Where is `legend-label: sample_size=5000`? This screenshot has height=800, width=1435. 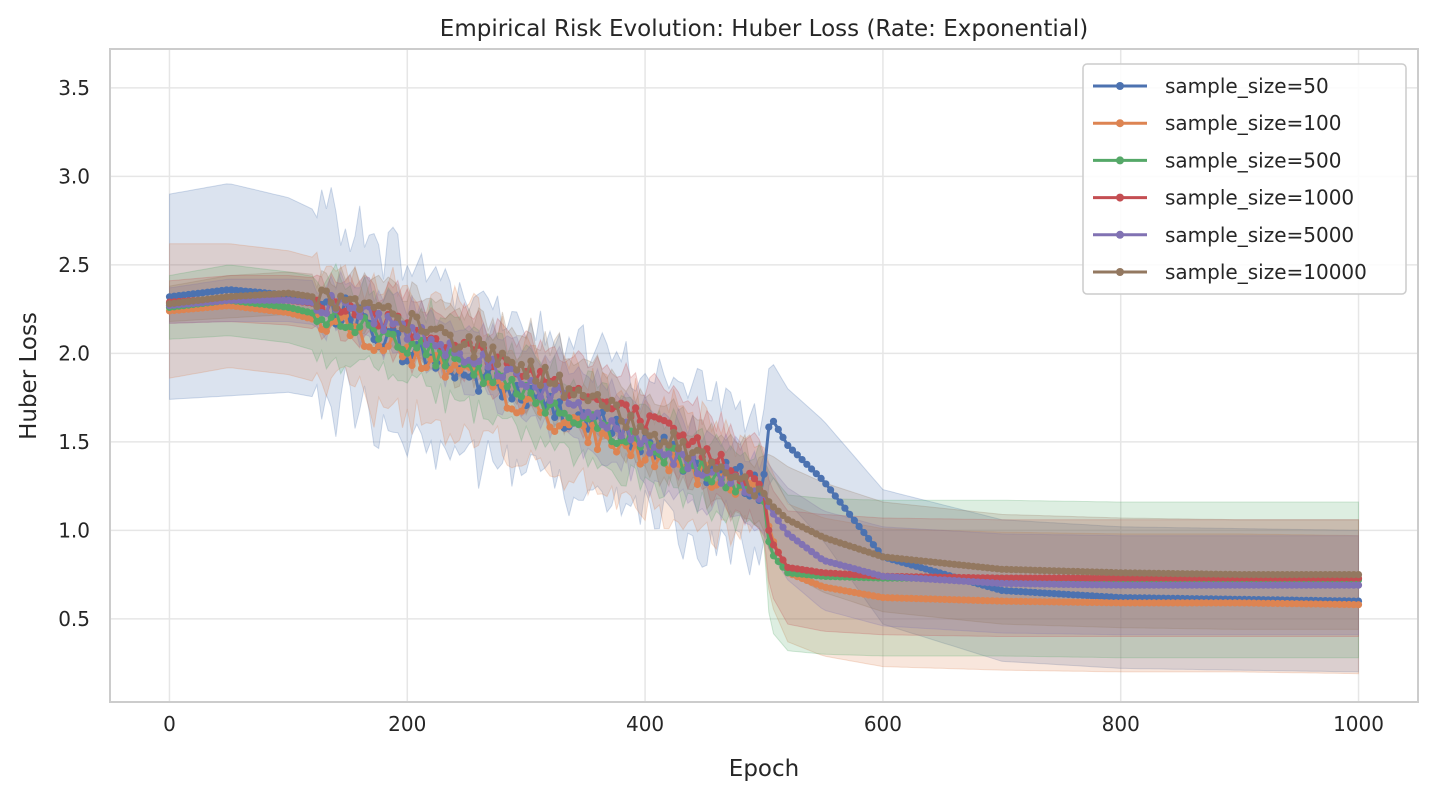 legend-label: sample_size=5000 is located at coordinates (1259, 235).